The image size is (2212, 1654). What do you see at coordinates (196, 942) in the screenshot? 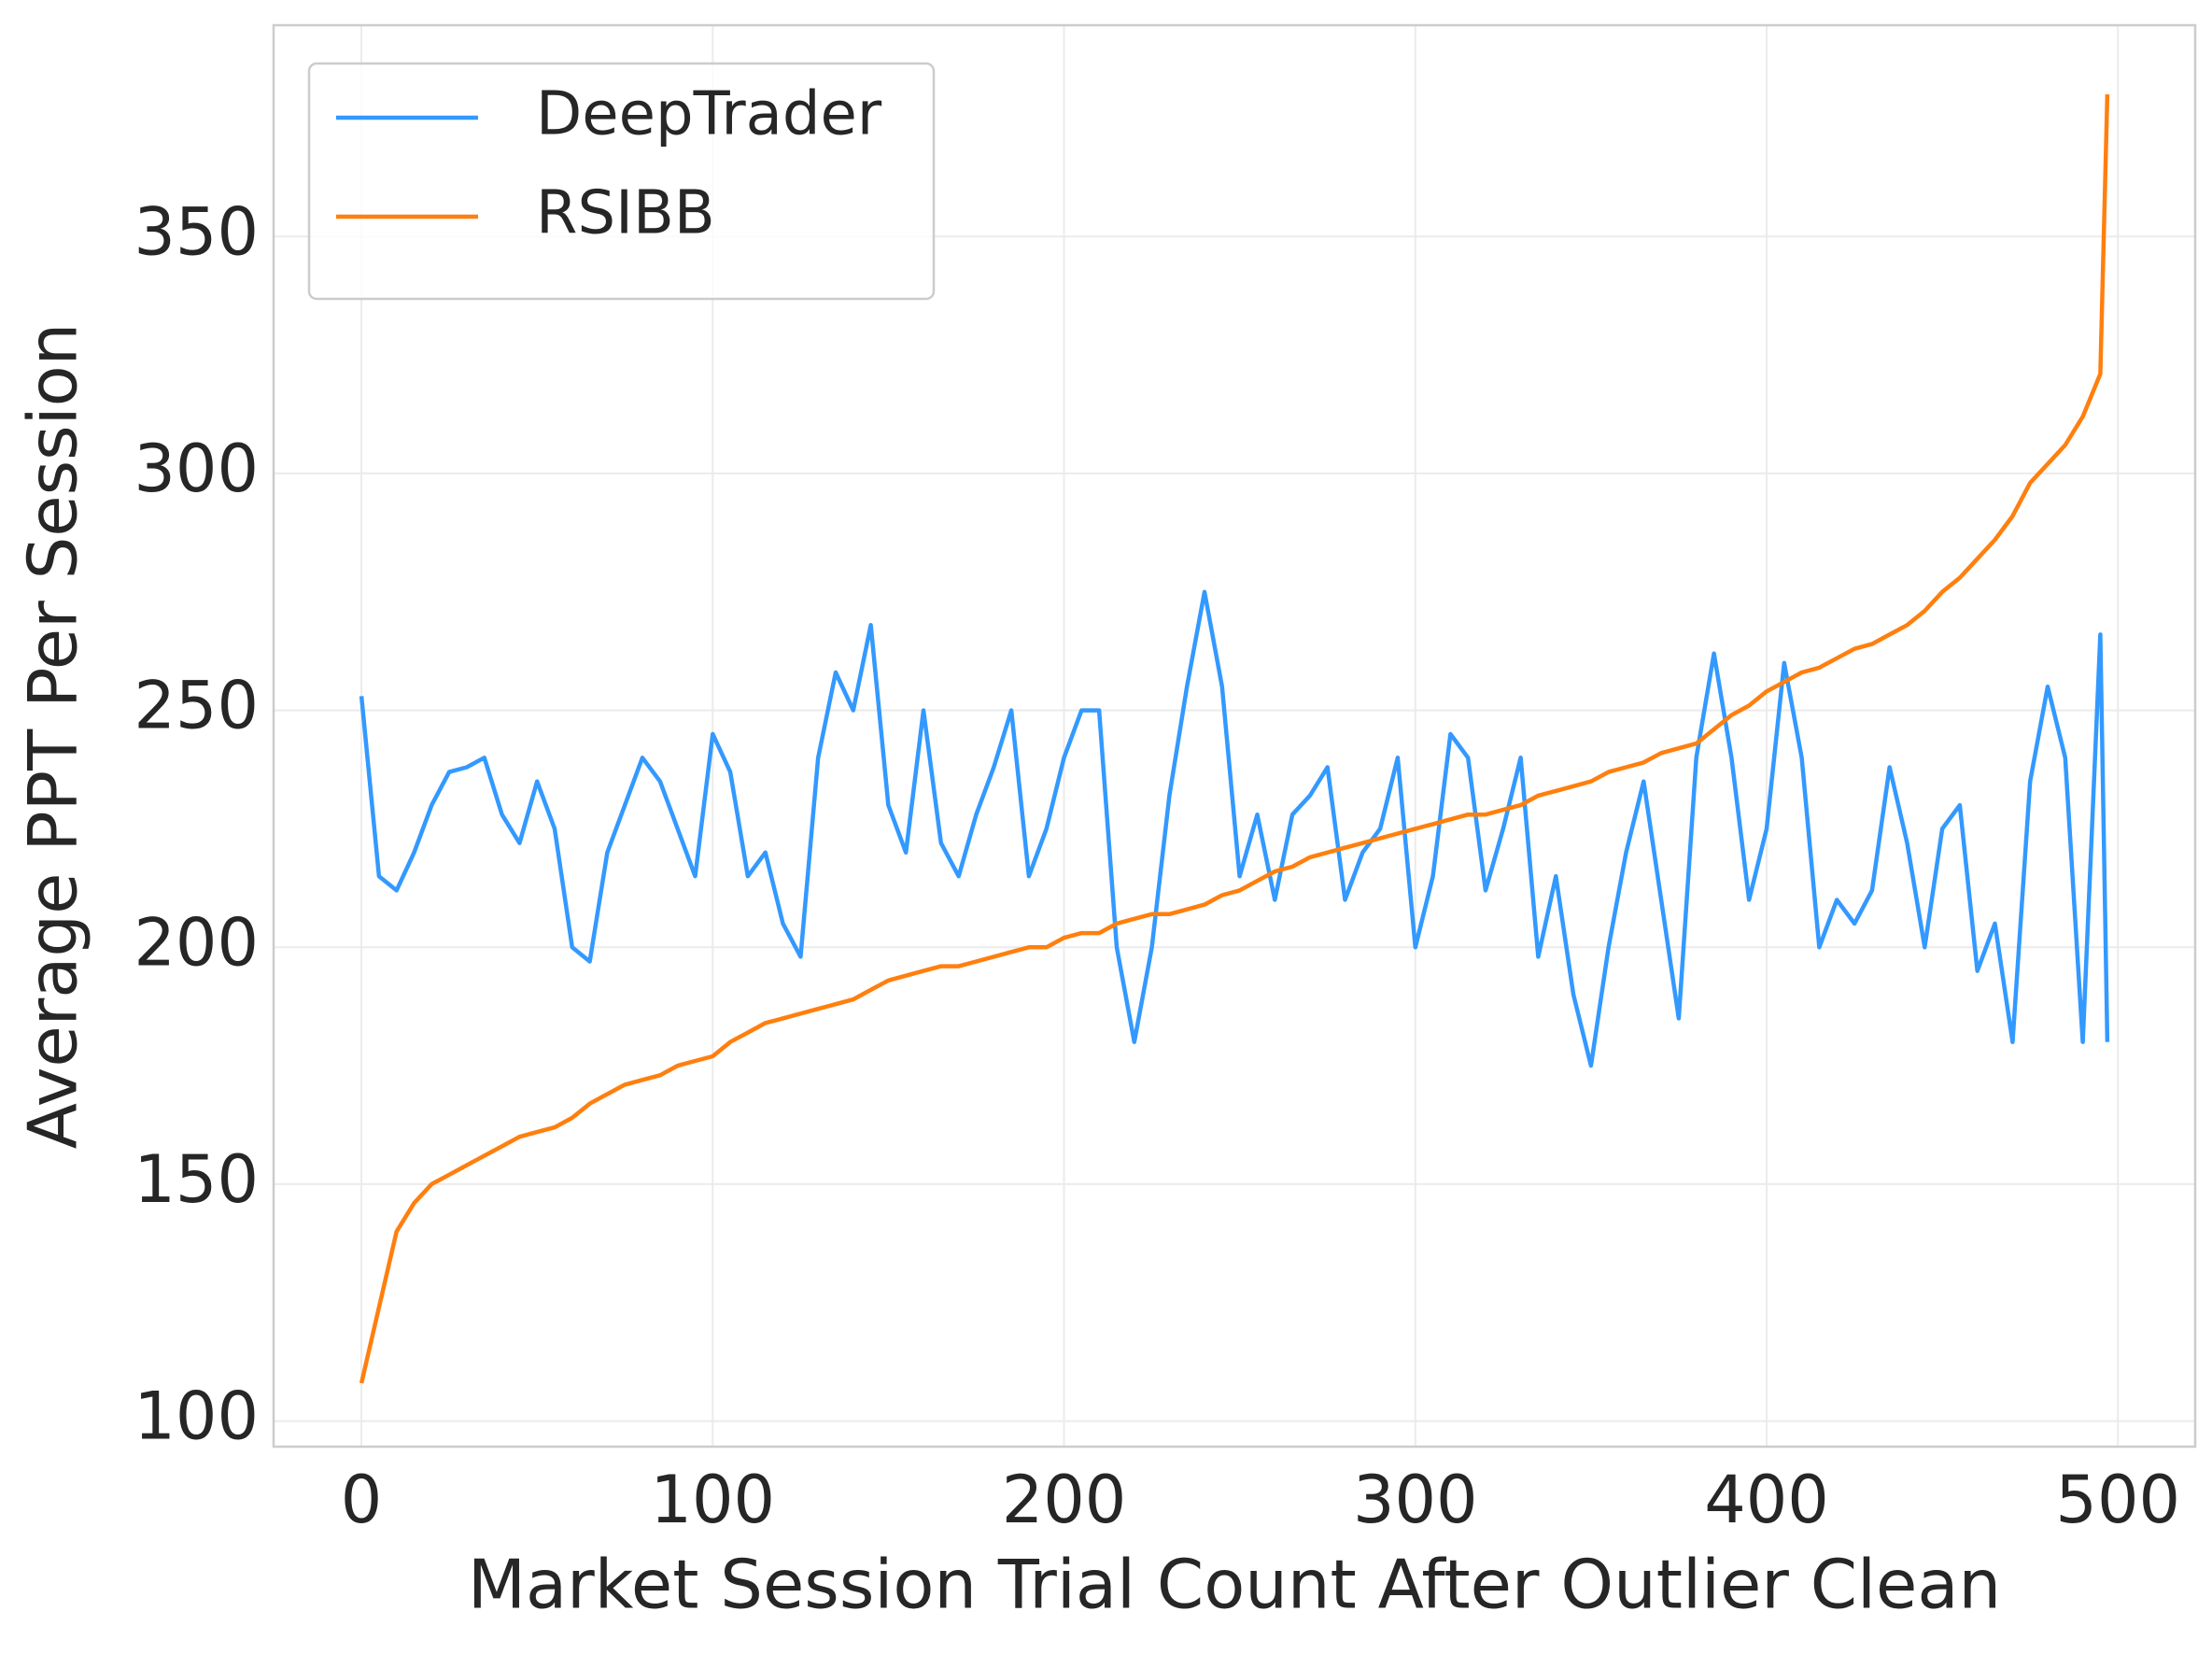
I see `y-tick-label: 200` at bounding box center [196, 942].